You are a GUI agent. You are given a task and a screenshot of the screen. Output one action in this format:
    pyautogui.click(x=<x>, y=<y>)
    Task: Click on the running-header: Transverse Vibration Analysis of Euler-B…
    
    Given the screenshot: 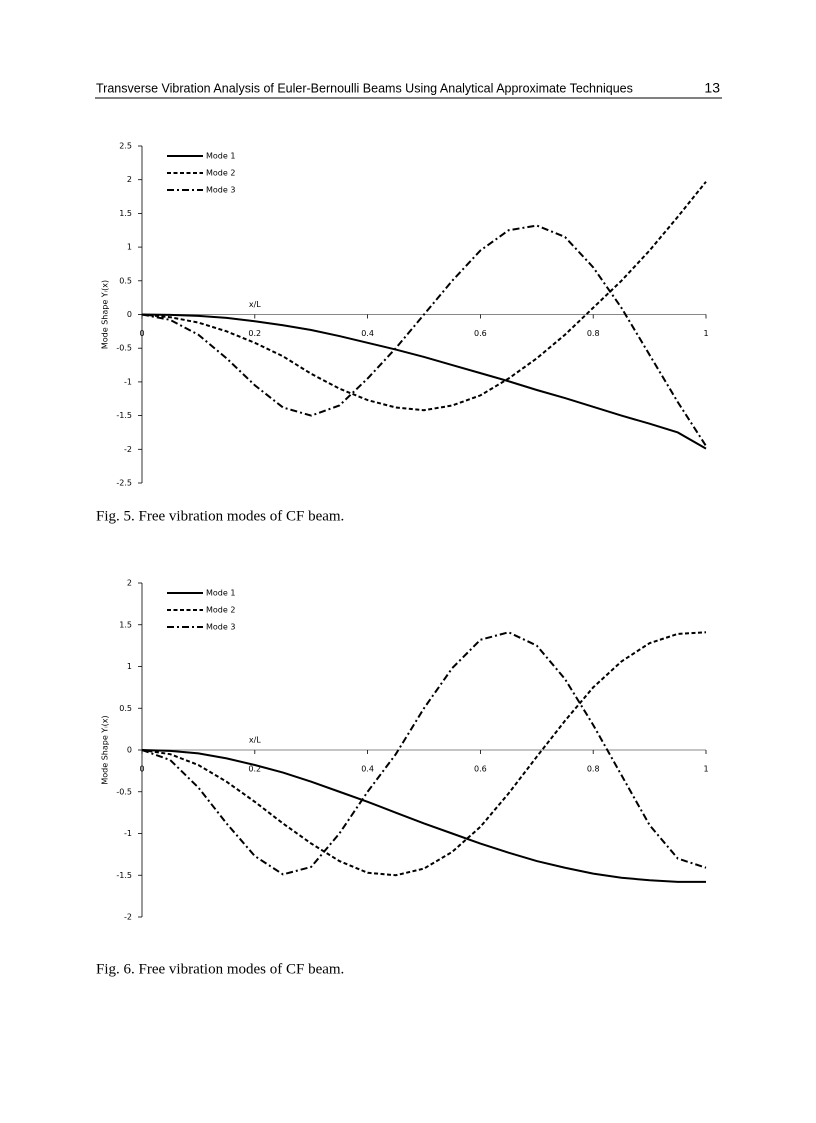 What is the action you would take?
    pyautogui.click(x=364, y=88)
    